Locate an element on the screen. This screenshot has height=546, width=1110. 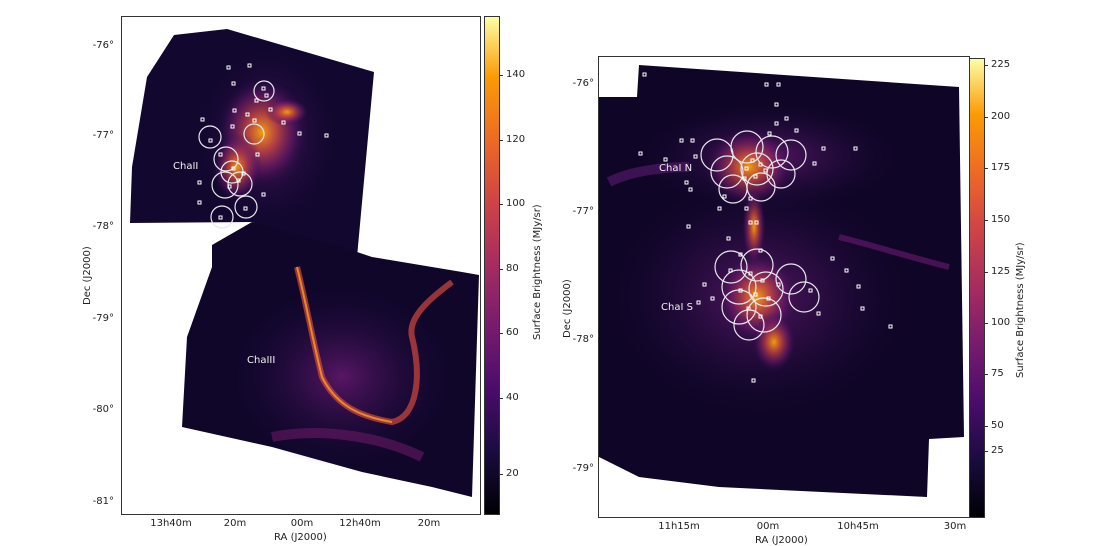
left-ytick: -77° is located at coordinates (103, 135).